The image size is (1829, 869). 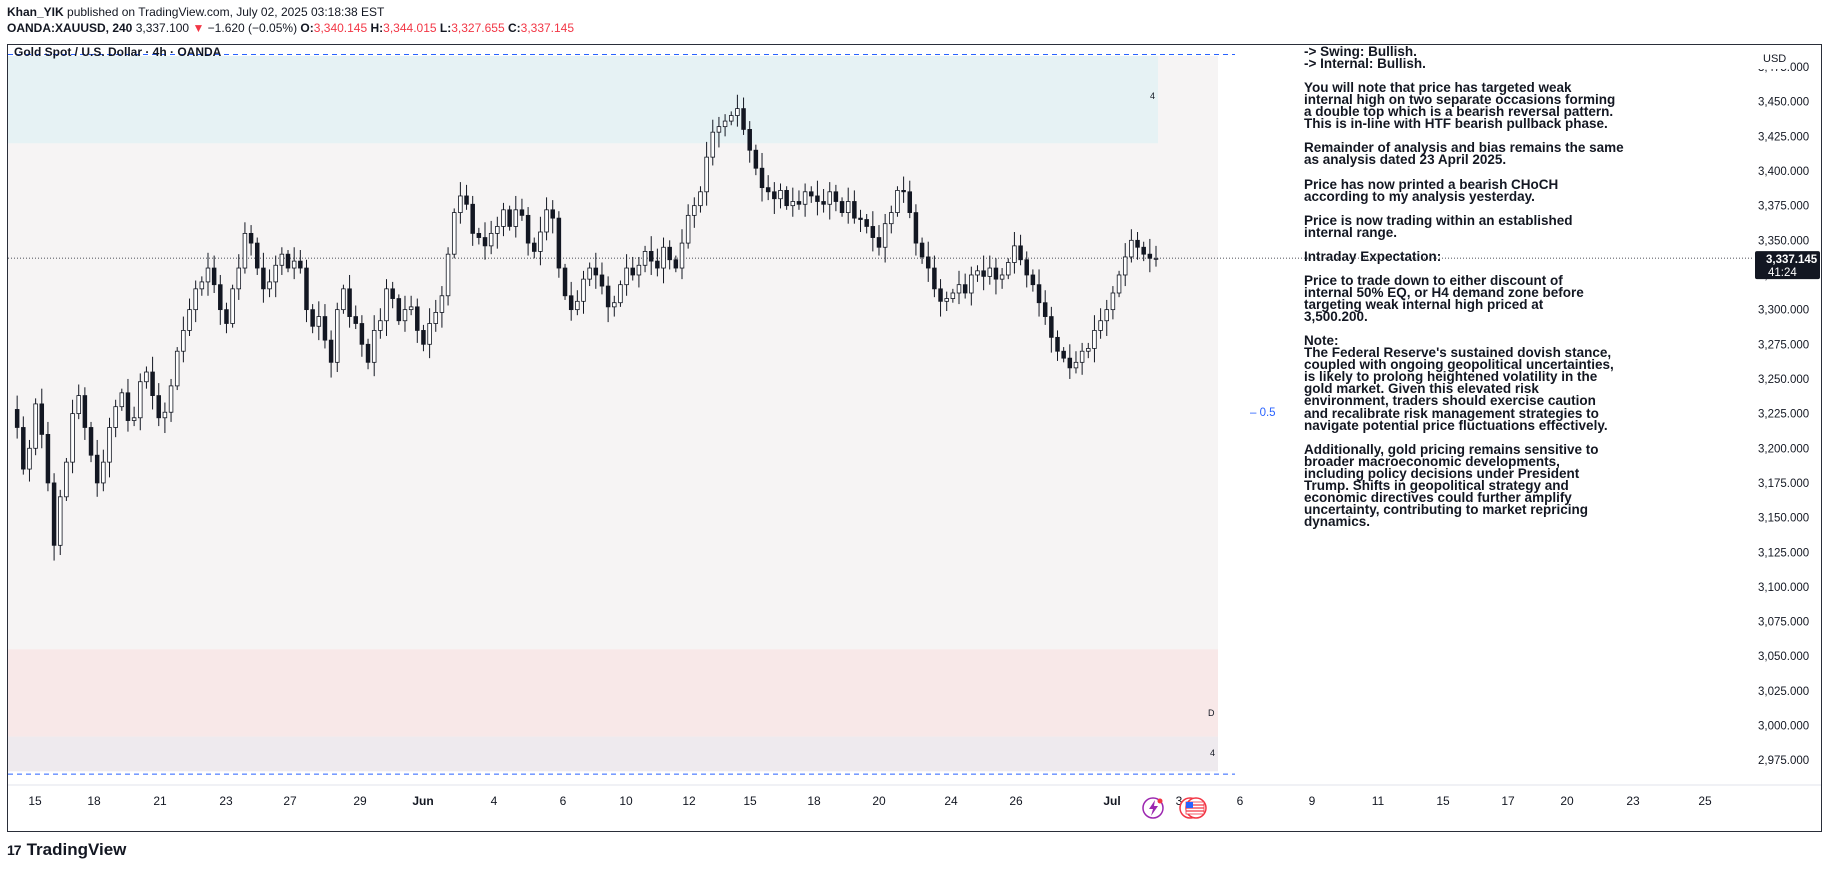 I want to click on analysis-note-line: broader macroeconomic developments,, so click(x=1432, y=461).